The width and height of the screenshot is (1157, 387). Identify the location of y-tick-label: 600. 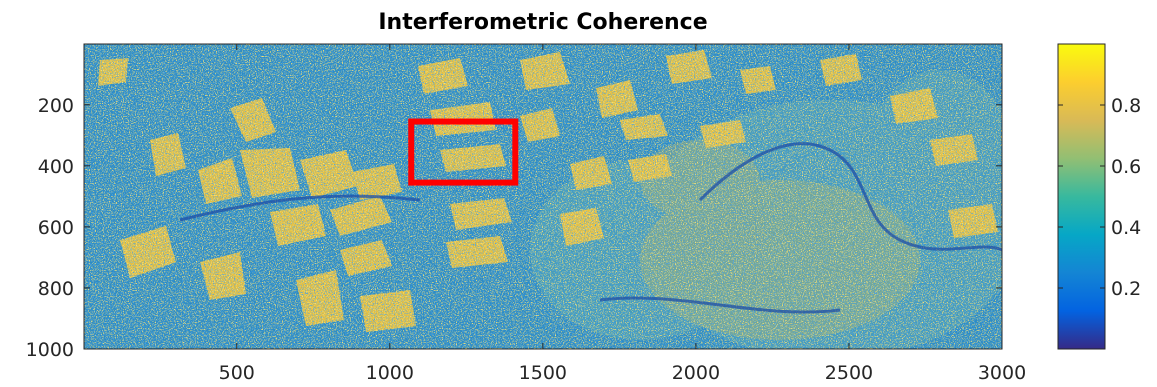
(56, 228).